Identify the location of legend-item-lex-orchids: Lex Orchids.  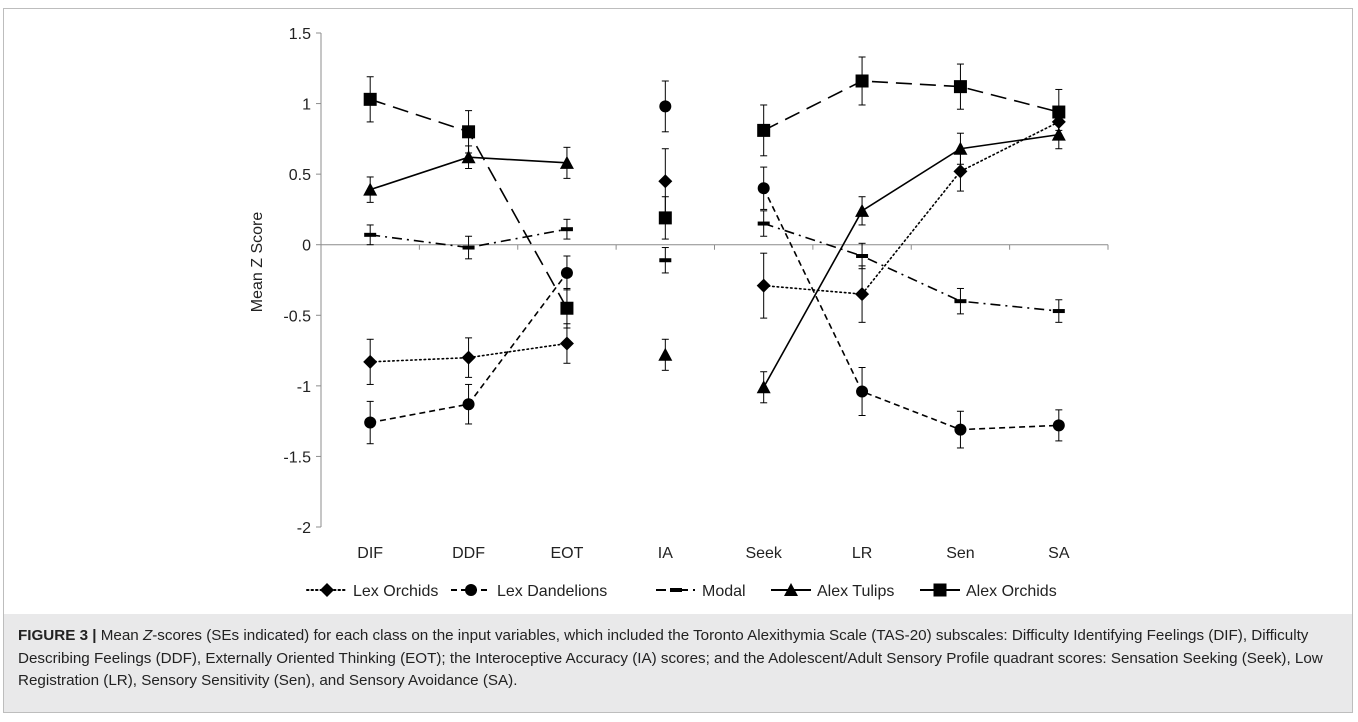
(372, 591).